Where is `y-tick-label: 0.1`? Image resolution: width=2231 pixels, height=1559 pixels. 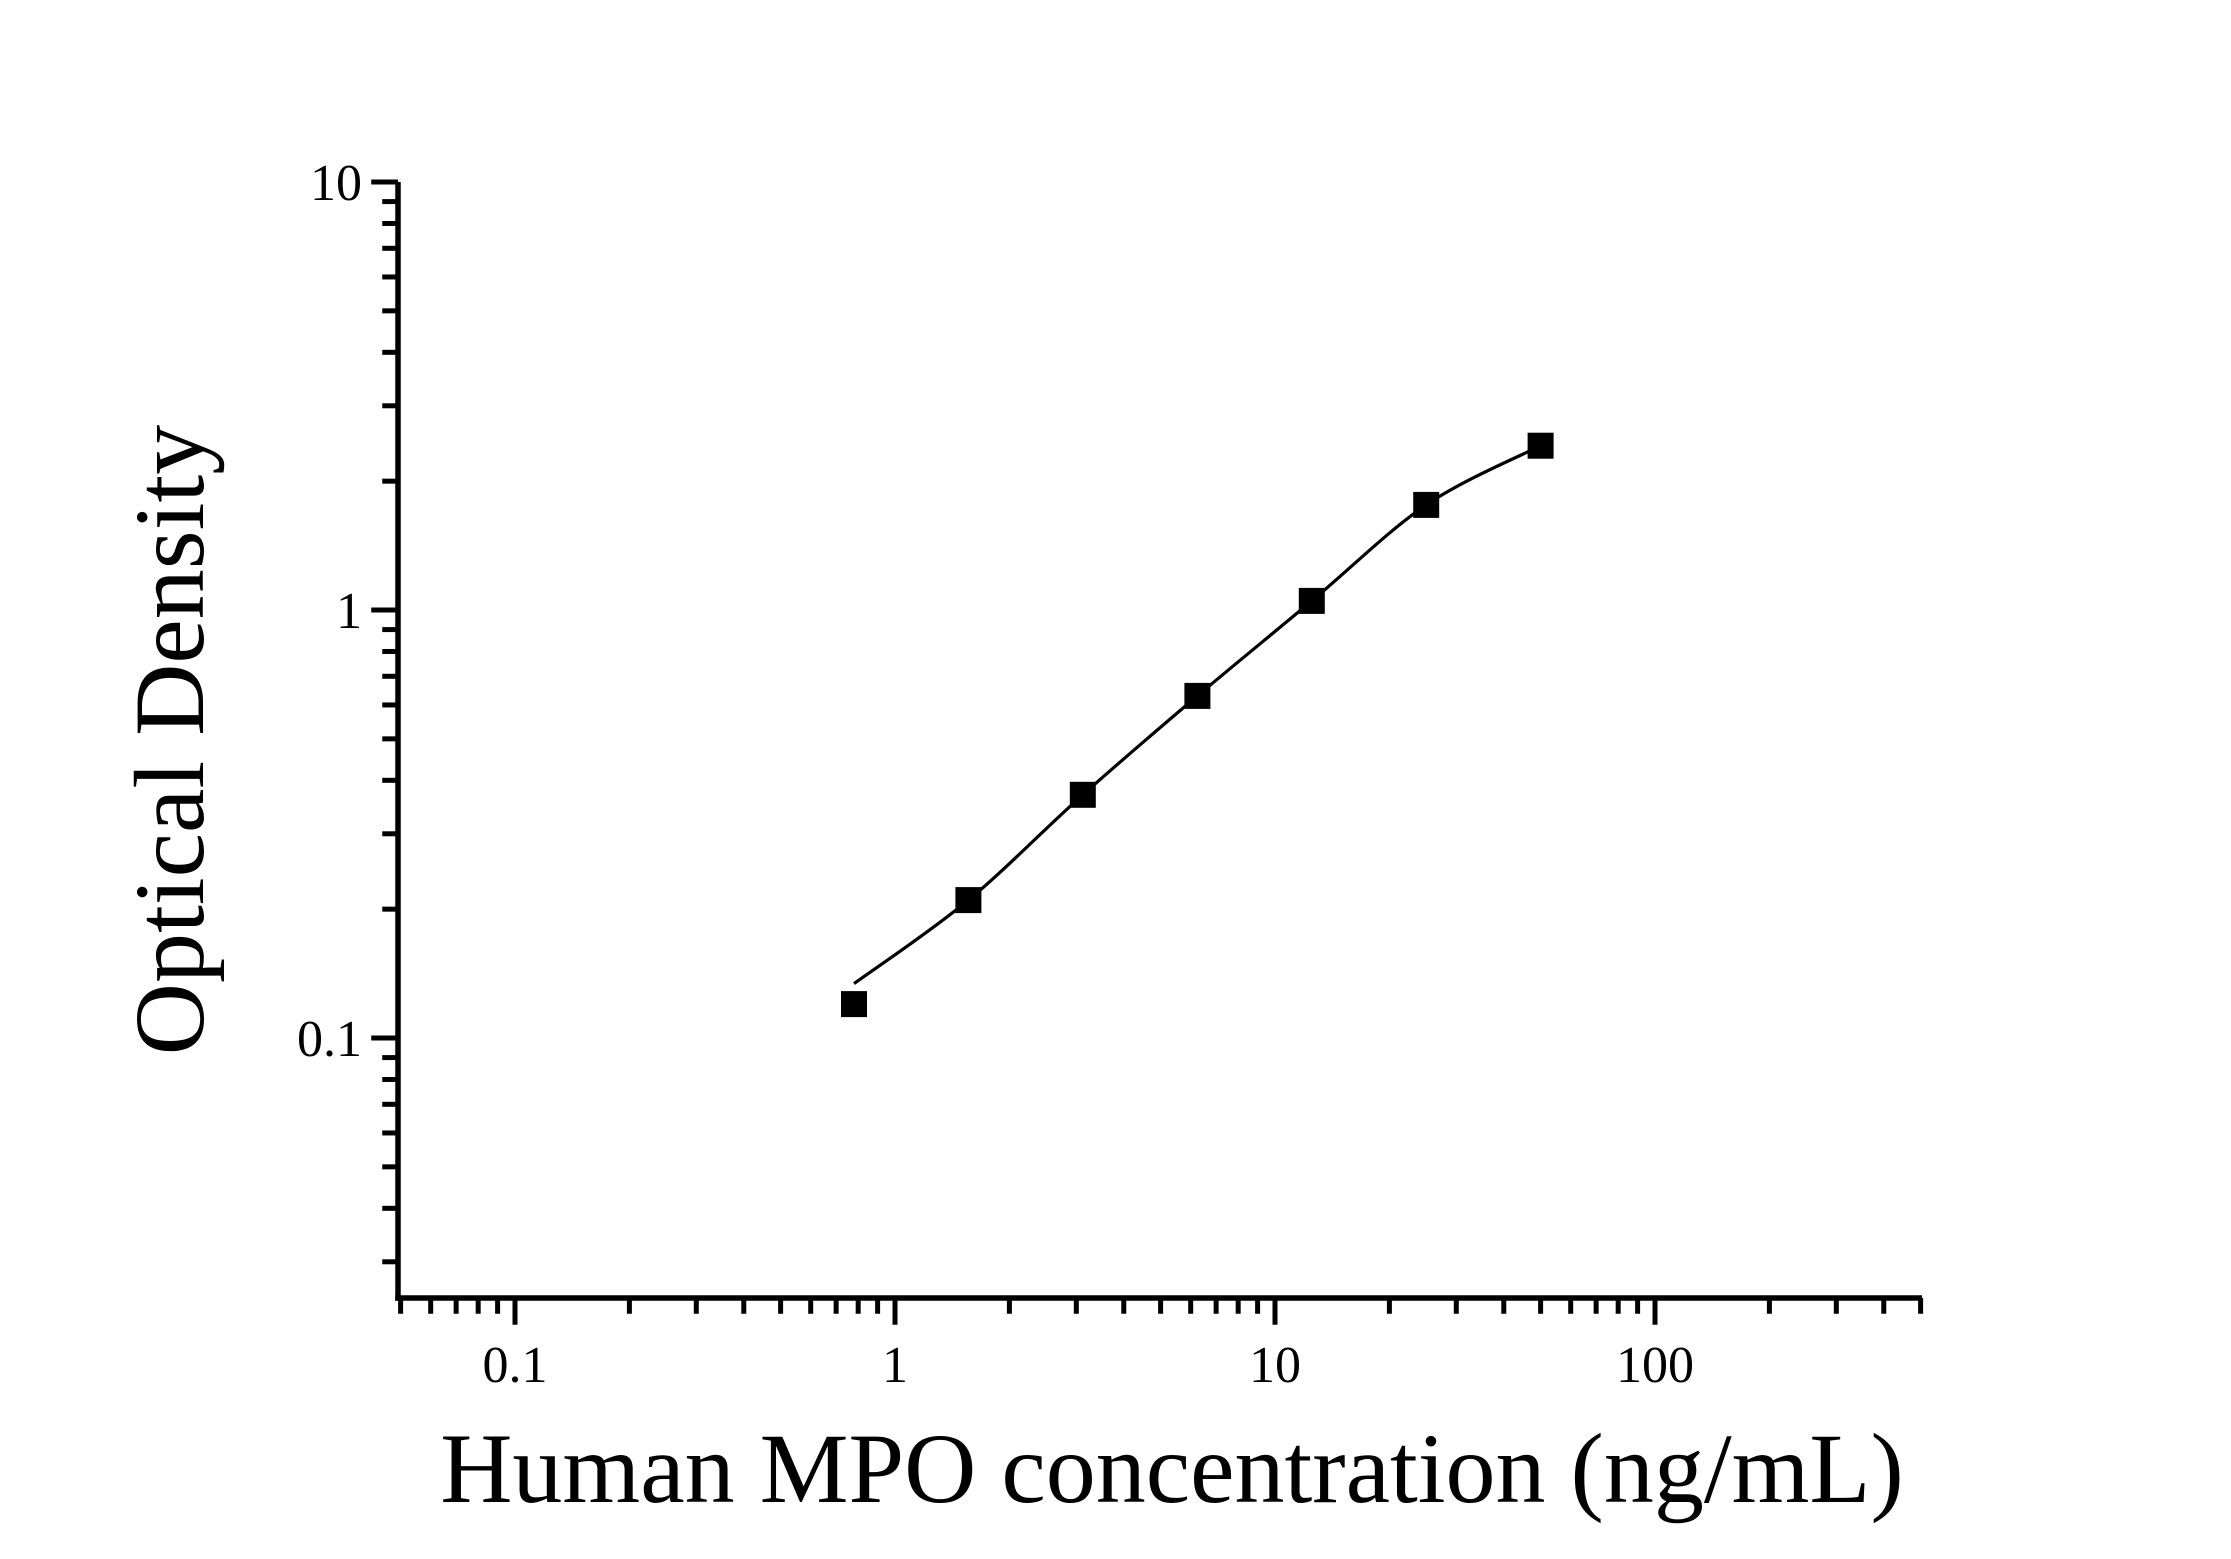 y-tick-label: 0.1 is located at coordinates (329, 1039).